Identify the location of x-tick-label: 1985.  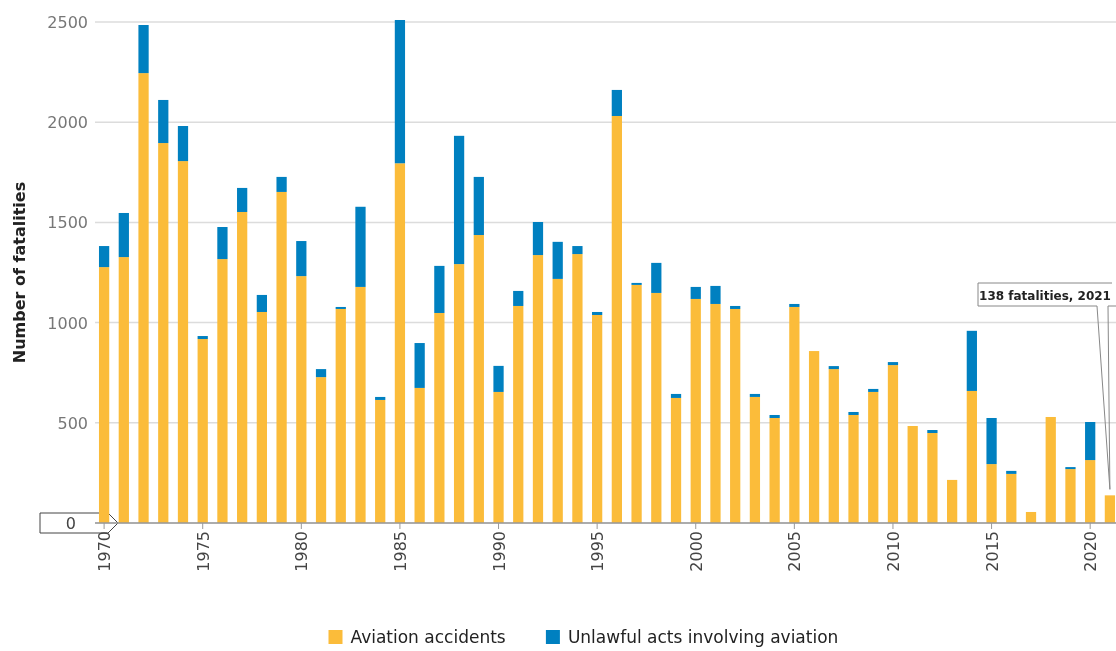
(400, 551).